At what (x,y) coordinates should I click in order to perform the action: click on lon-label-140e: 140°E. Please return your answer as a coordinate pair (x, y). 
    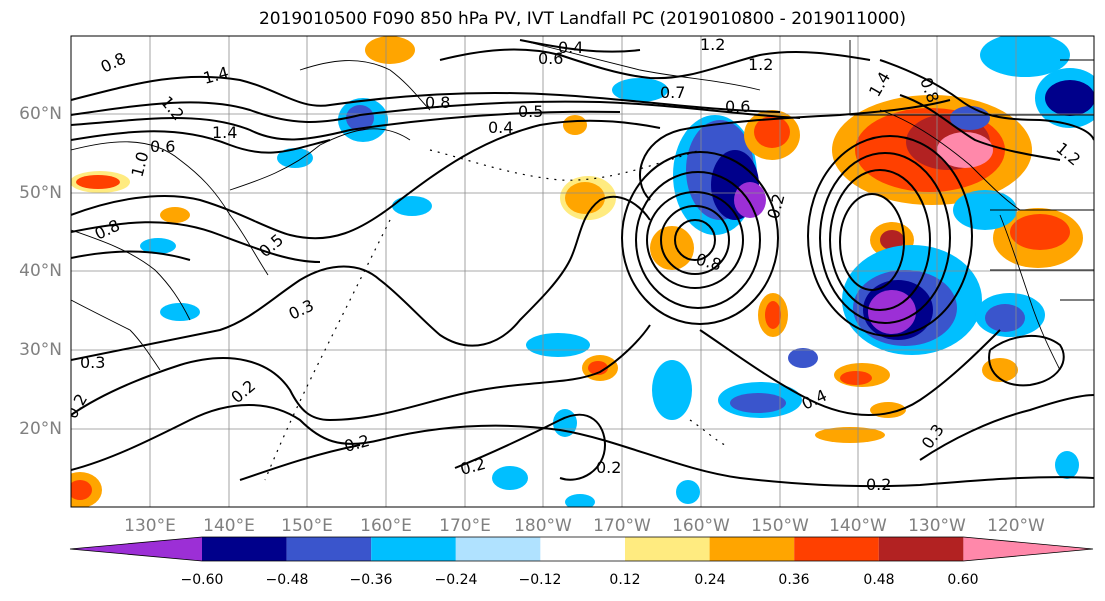
    Looking at the image, I should click on (229, 526).